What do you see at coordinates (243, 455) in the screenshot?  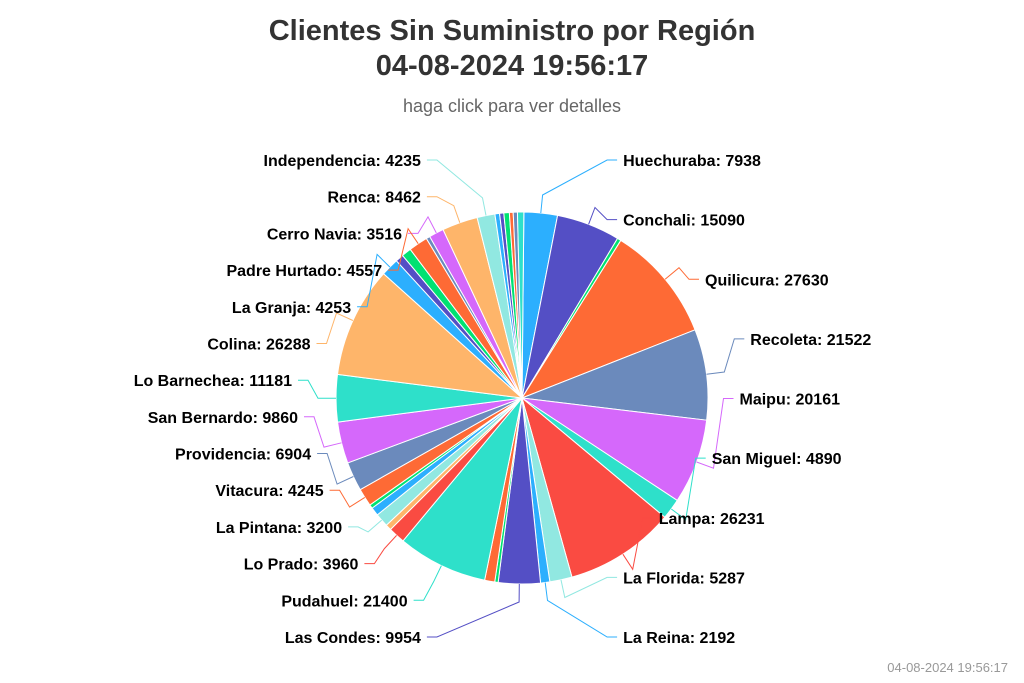 I see `data-label-providencia: Providencia: 6904` at bounding box center [243, 455].